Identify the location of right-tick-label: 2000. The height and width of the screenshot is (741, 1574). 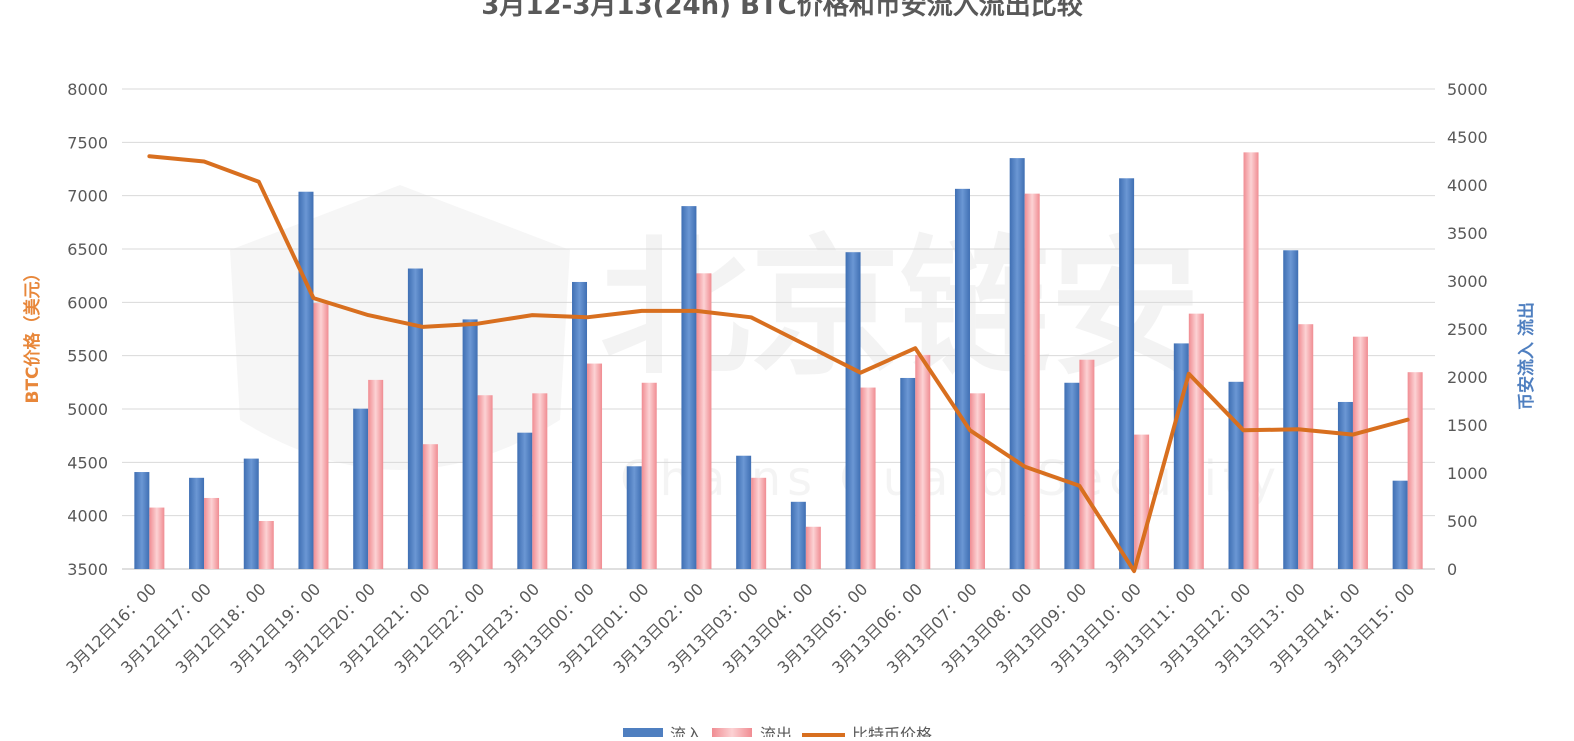
(1467, 377).